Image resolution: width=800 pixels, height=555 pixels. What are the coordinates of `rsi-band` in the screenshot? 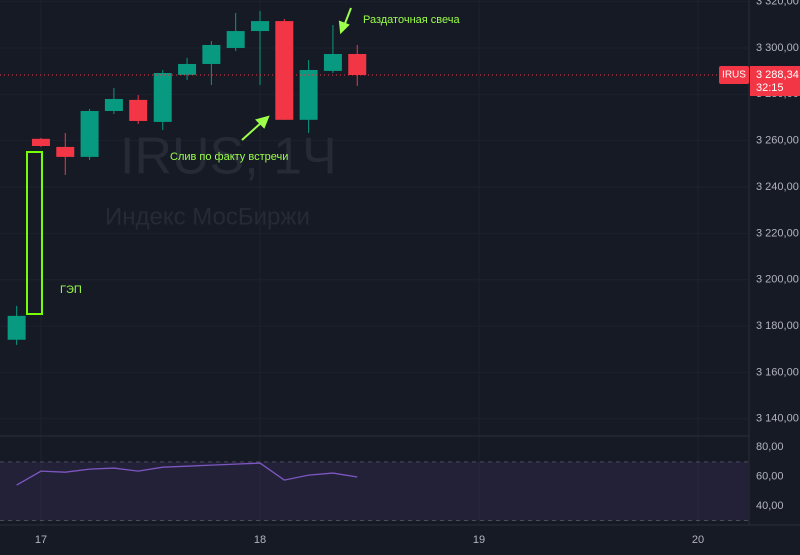 It's located at (374, 491).